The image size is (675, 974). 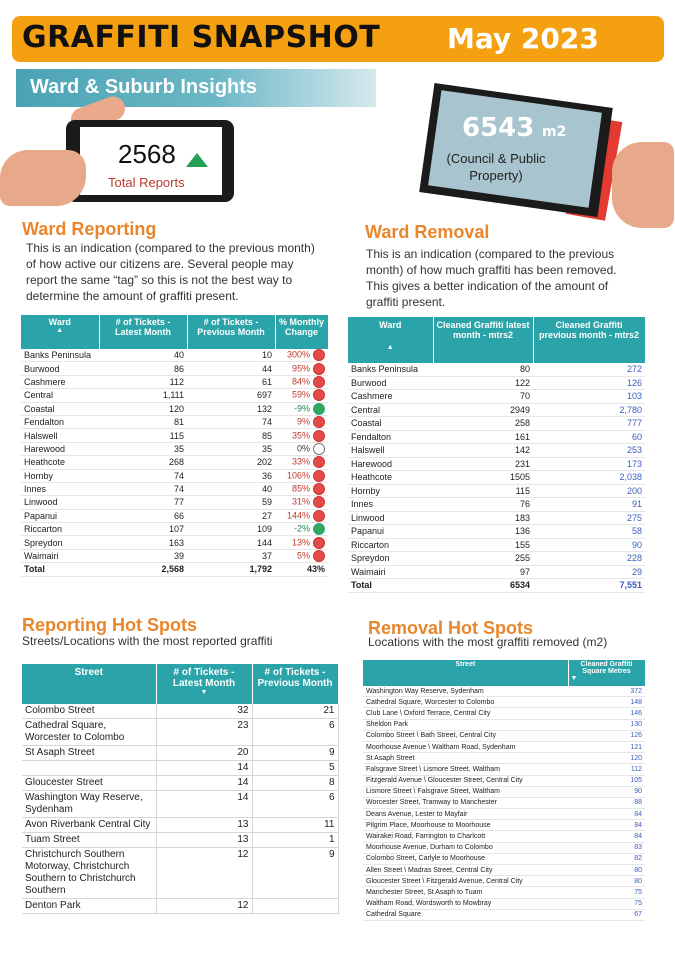 I want to click on street-name: Denton Park, so click(x=89, y=906).